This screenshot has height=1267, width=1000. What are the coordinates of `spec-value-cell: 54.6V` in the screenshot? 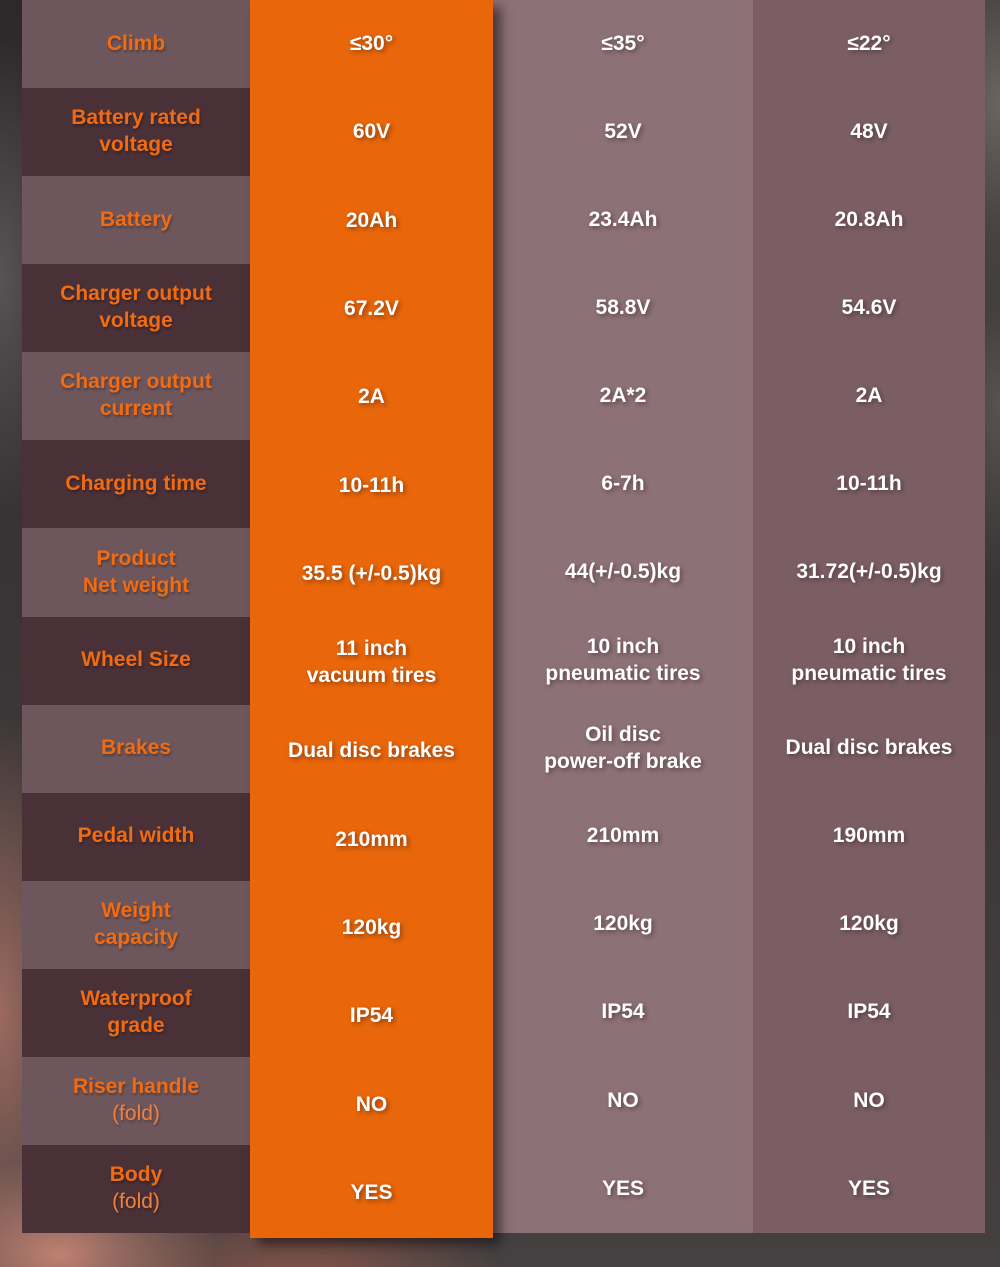 It's located at (869, 307).